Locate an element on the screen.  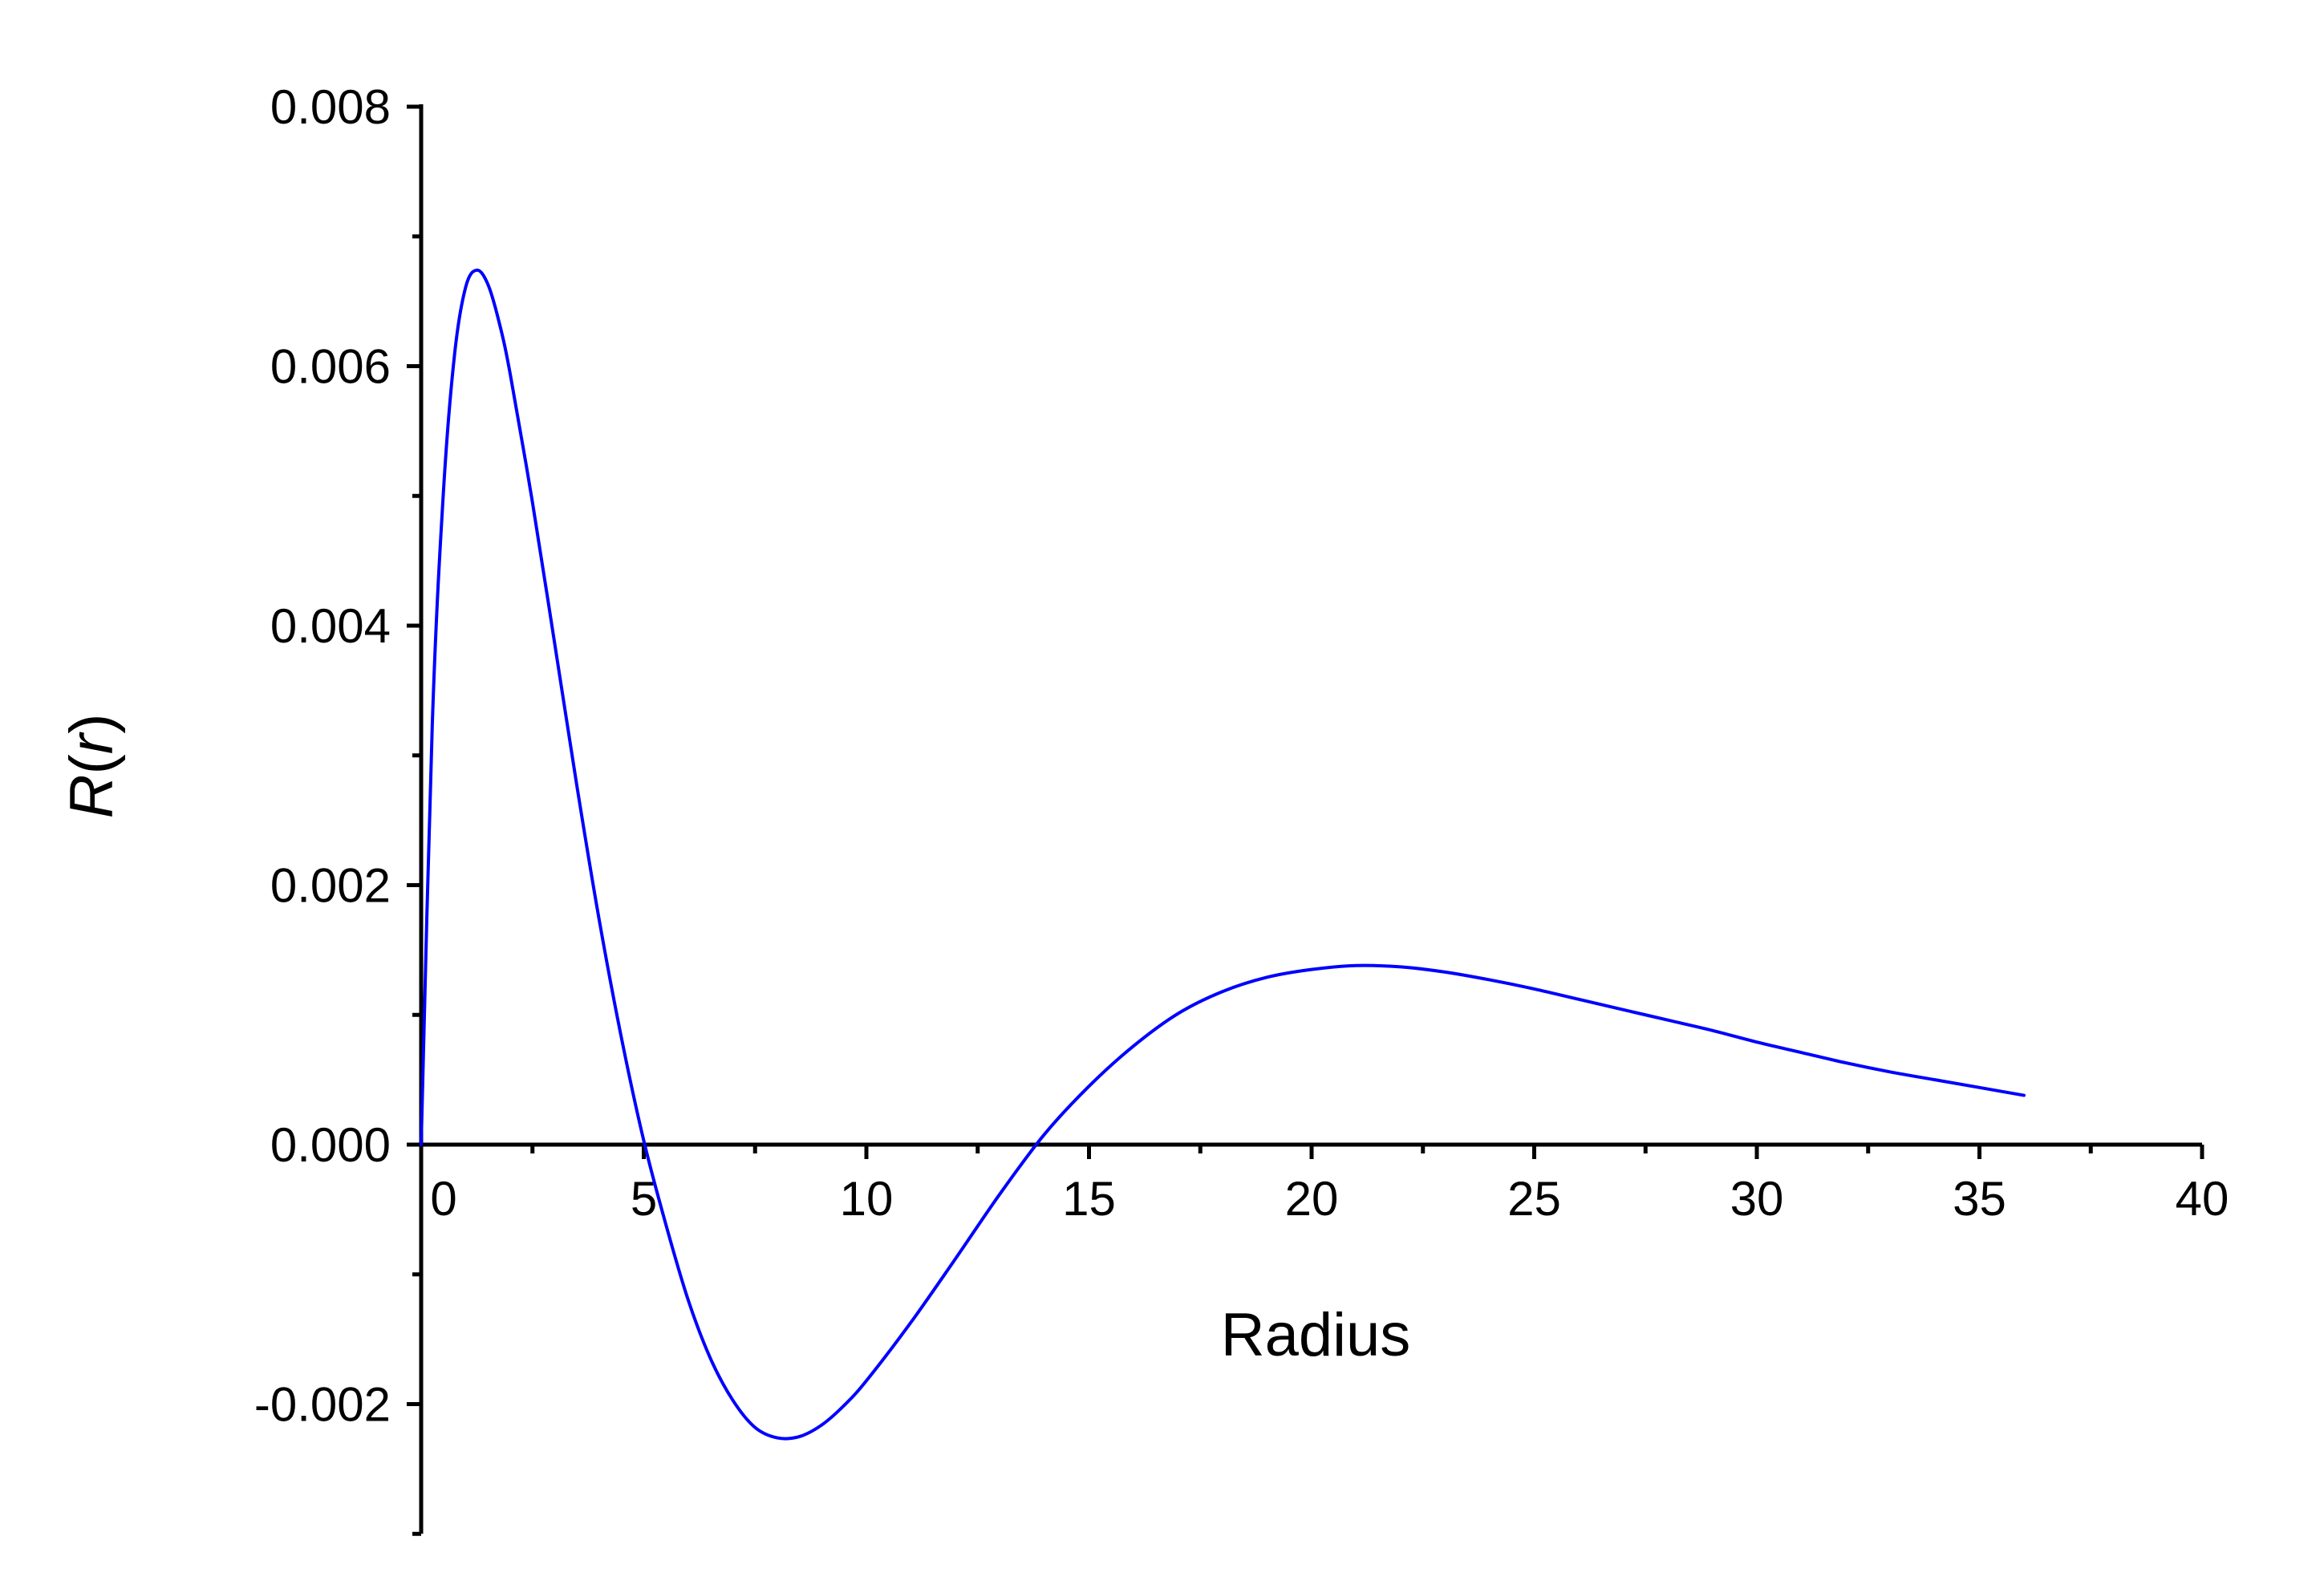
y-tick-label: 0.000 is located at coordinates (330, 1145).